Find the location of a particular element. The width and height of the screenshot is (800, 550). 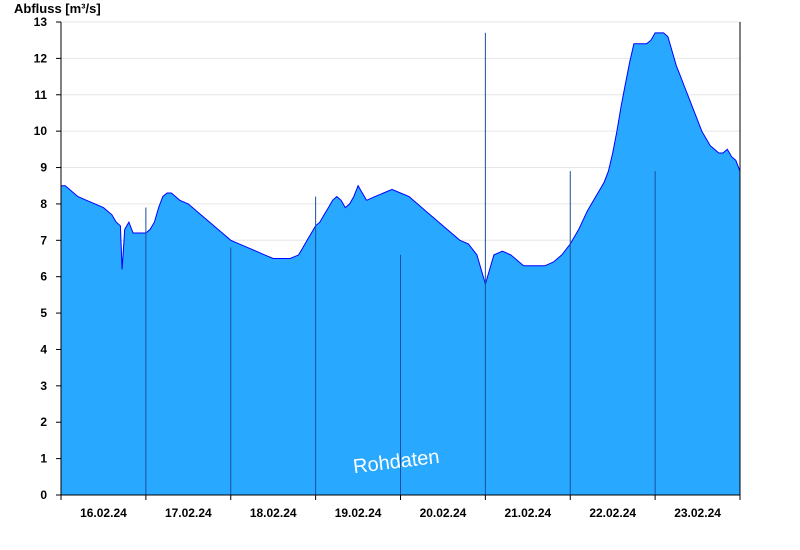

y-tick-label-8: 8 is located at coordinates (43, 204).